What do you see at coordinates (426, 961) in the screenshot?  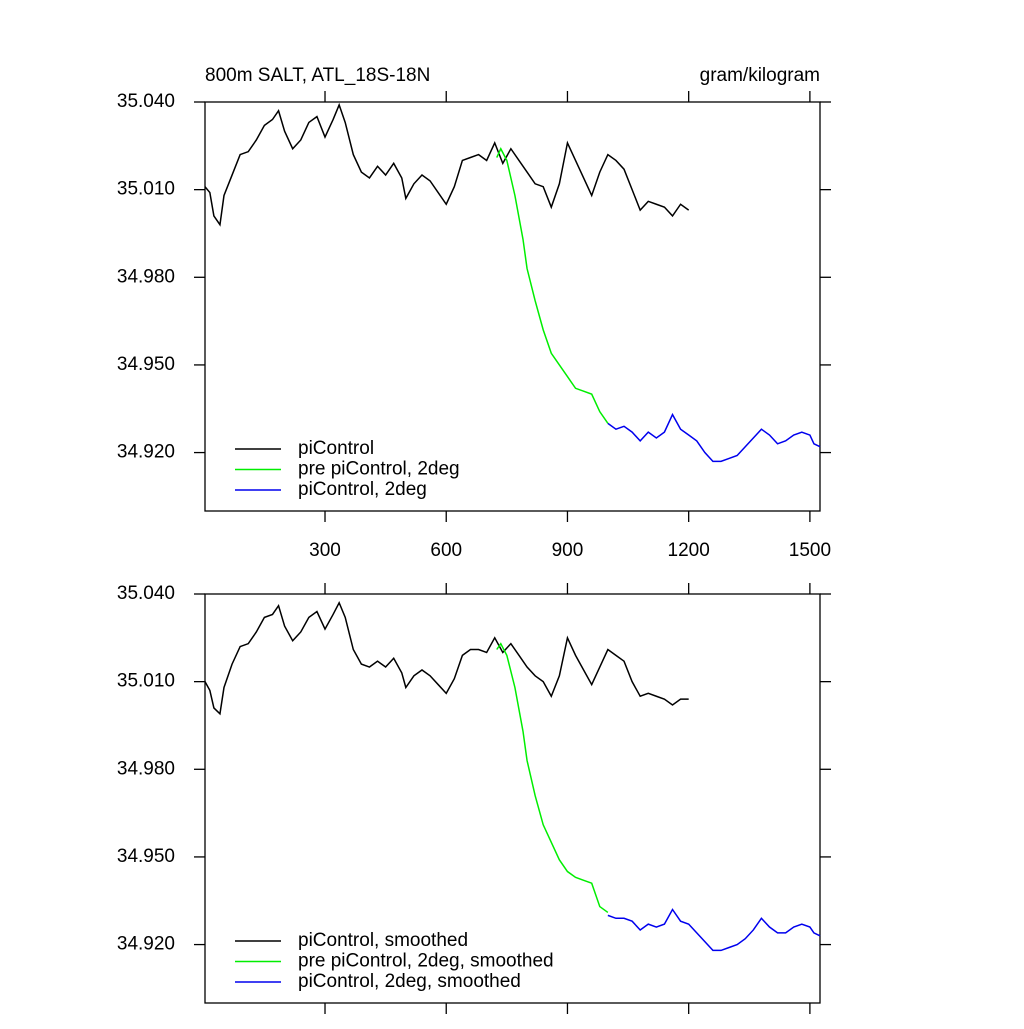 I see `legend-label: pre piControl, 2deg, smoothed` at bounding box center [426, 961].